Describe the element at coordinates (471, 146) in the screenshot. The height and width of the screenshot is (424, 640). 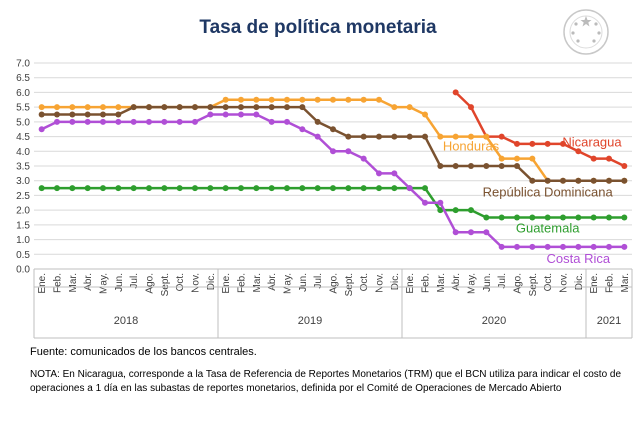
I see `series-label: Honduras` at that location.